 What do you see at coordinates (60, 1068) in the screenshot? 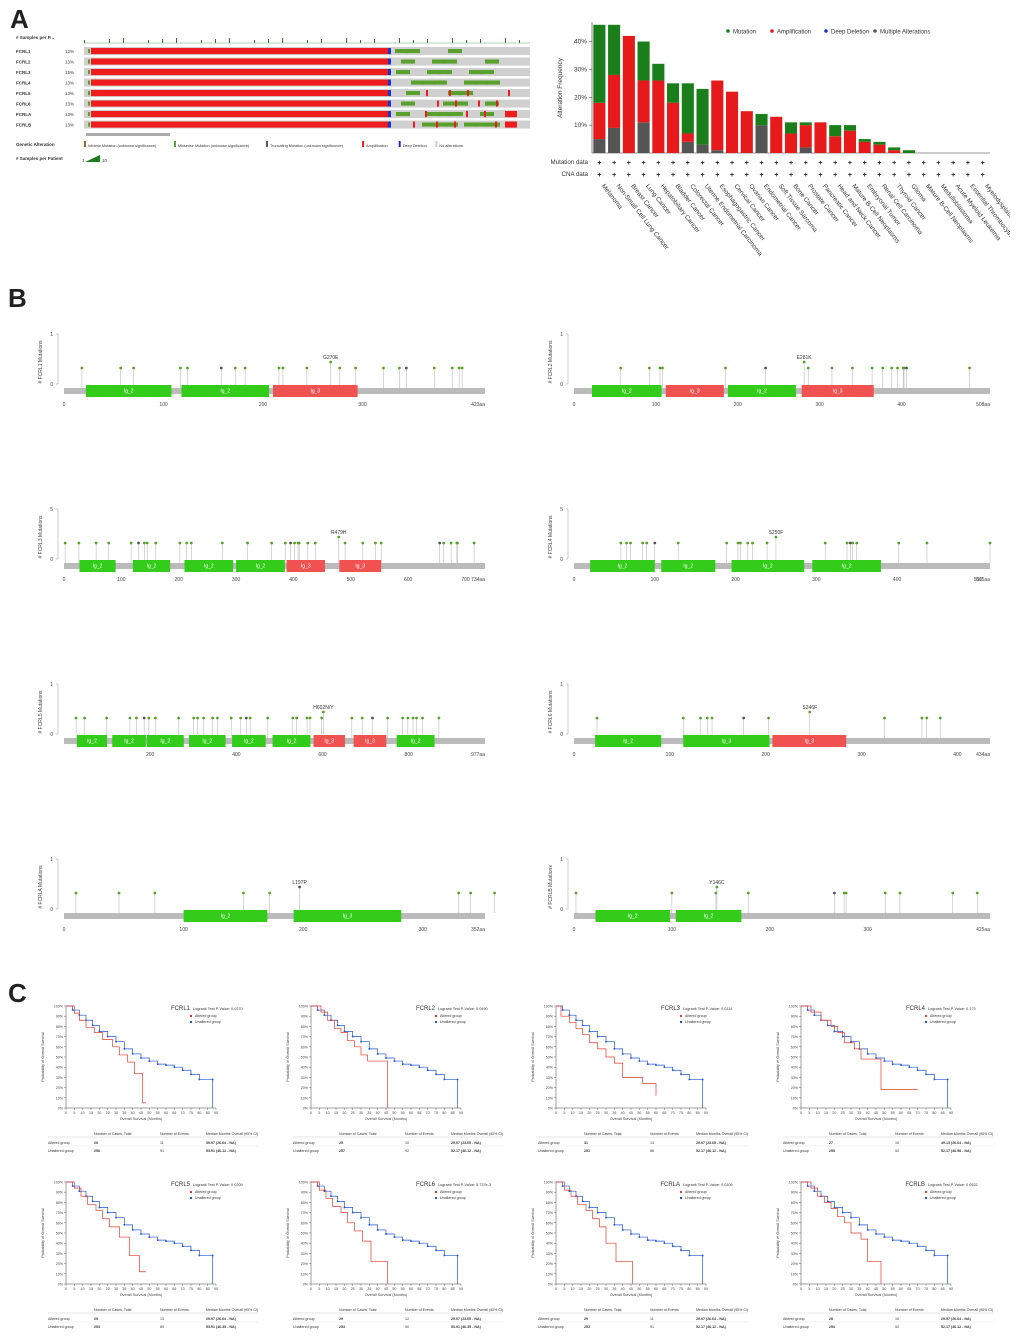
I see `km-y-tick-label: 40%` at bounding box center [60, 1068].